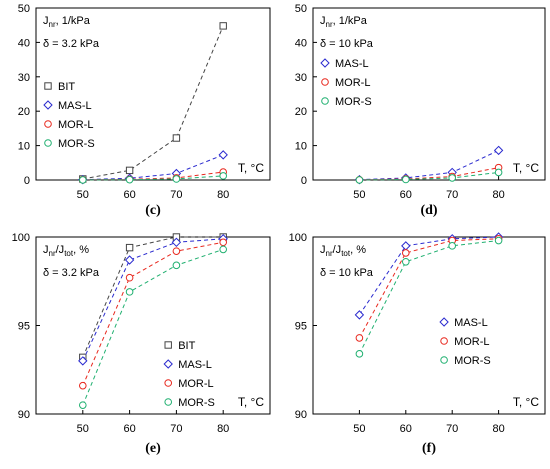  Describe the element at coordinates (153, 210) in the screenshot. I see `panel-label: (c)` at that location.